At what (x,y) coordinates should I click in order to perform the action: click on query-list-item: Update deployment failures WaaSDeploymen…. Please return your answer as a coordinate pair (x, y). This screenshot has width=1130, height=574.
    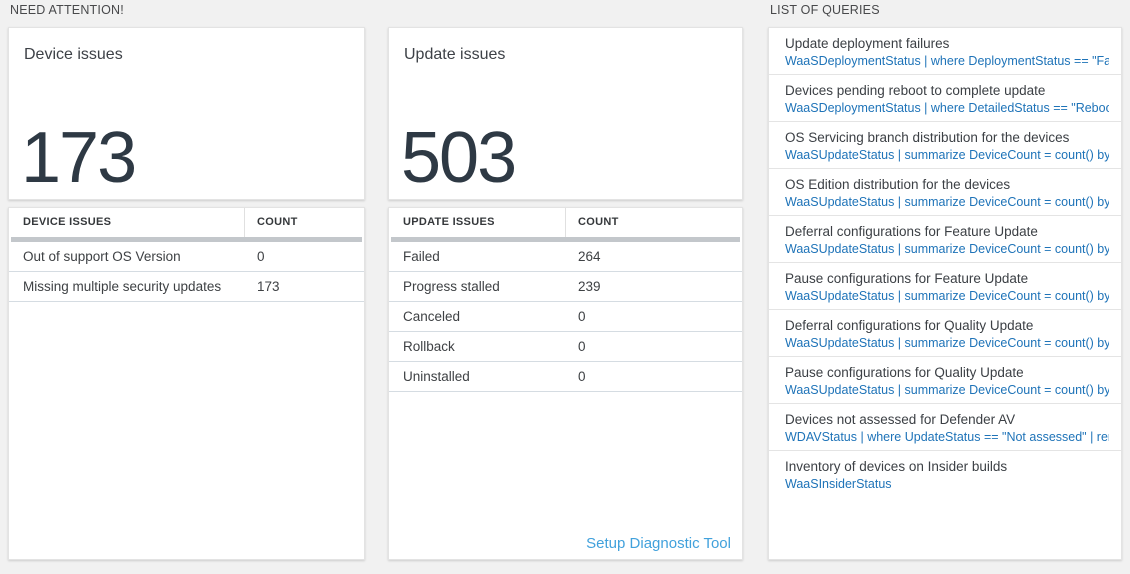
    Looking at the image, I should click on (945, 51).